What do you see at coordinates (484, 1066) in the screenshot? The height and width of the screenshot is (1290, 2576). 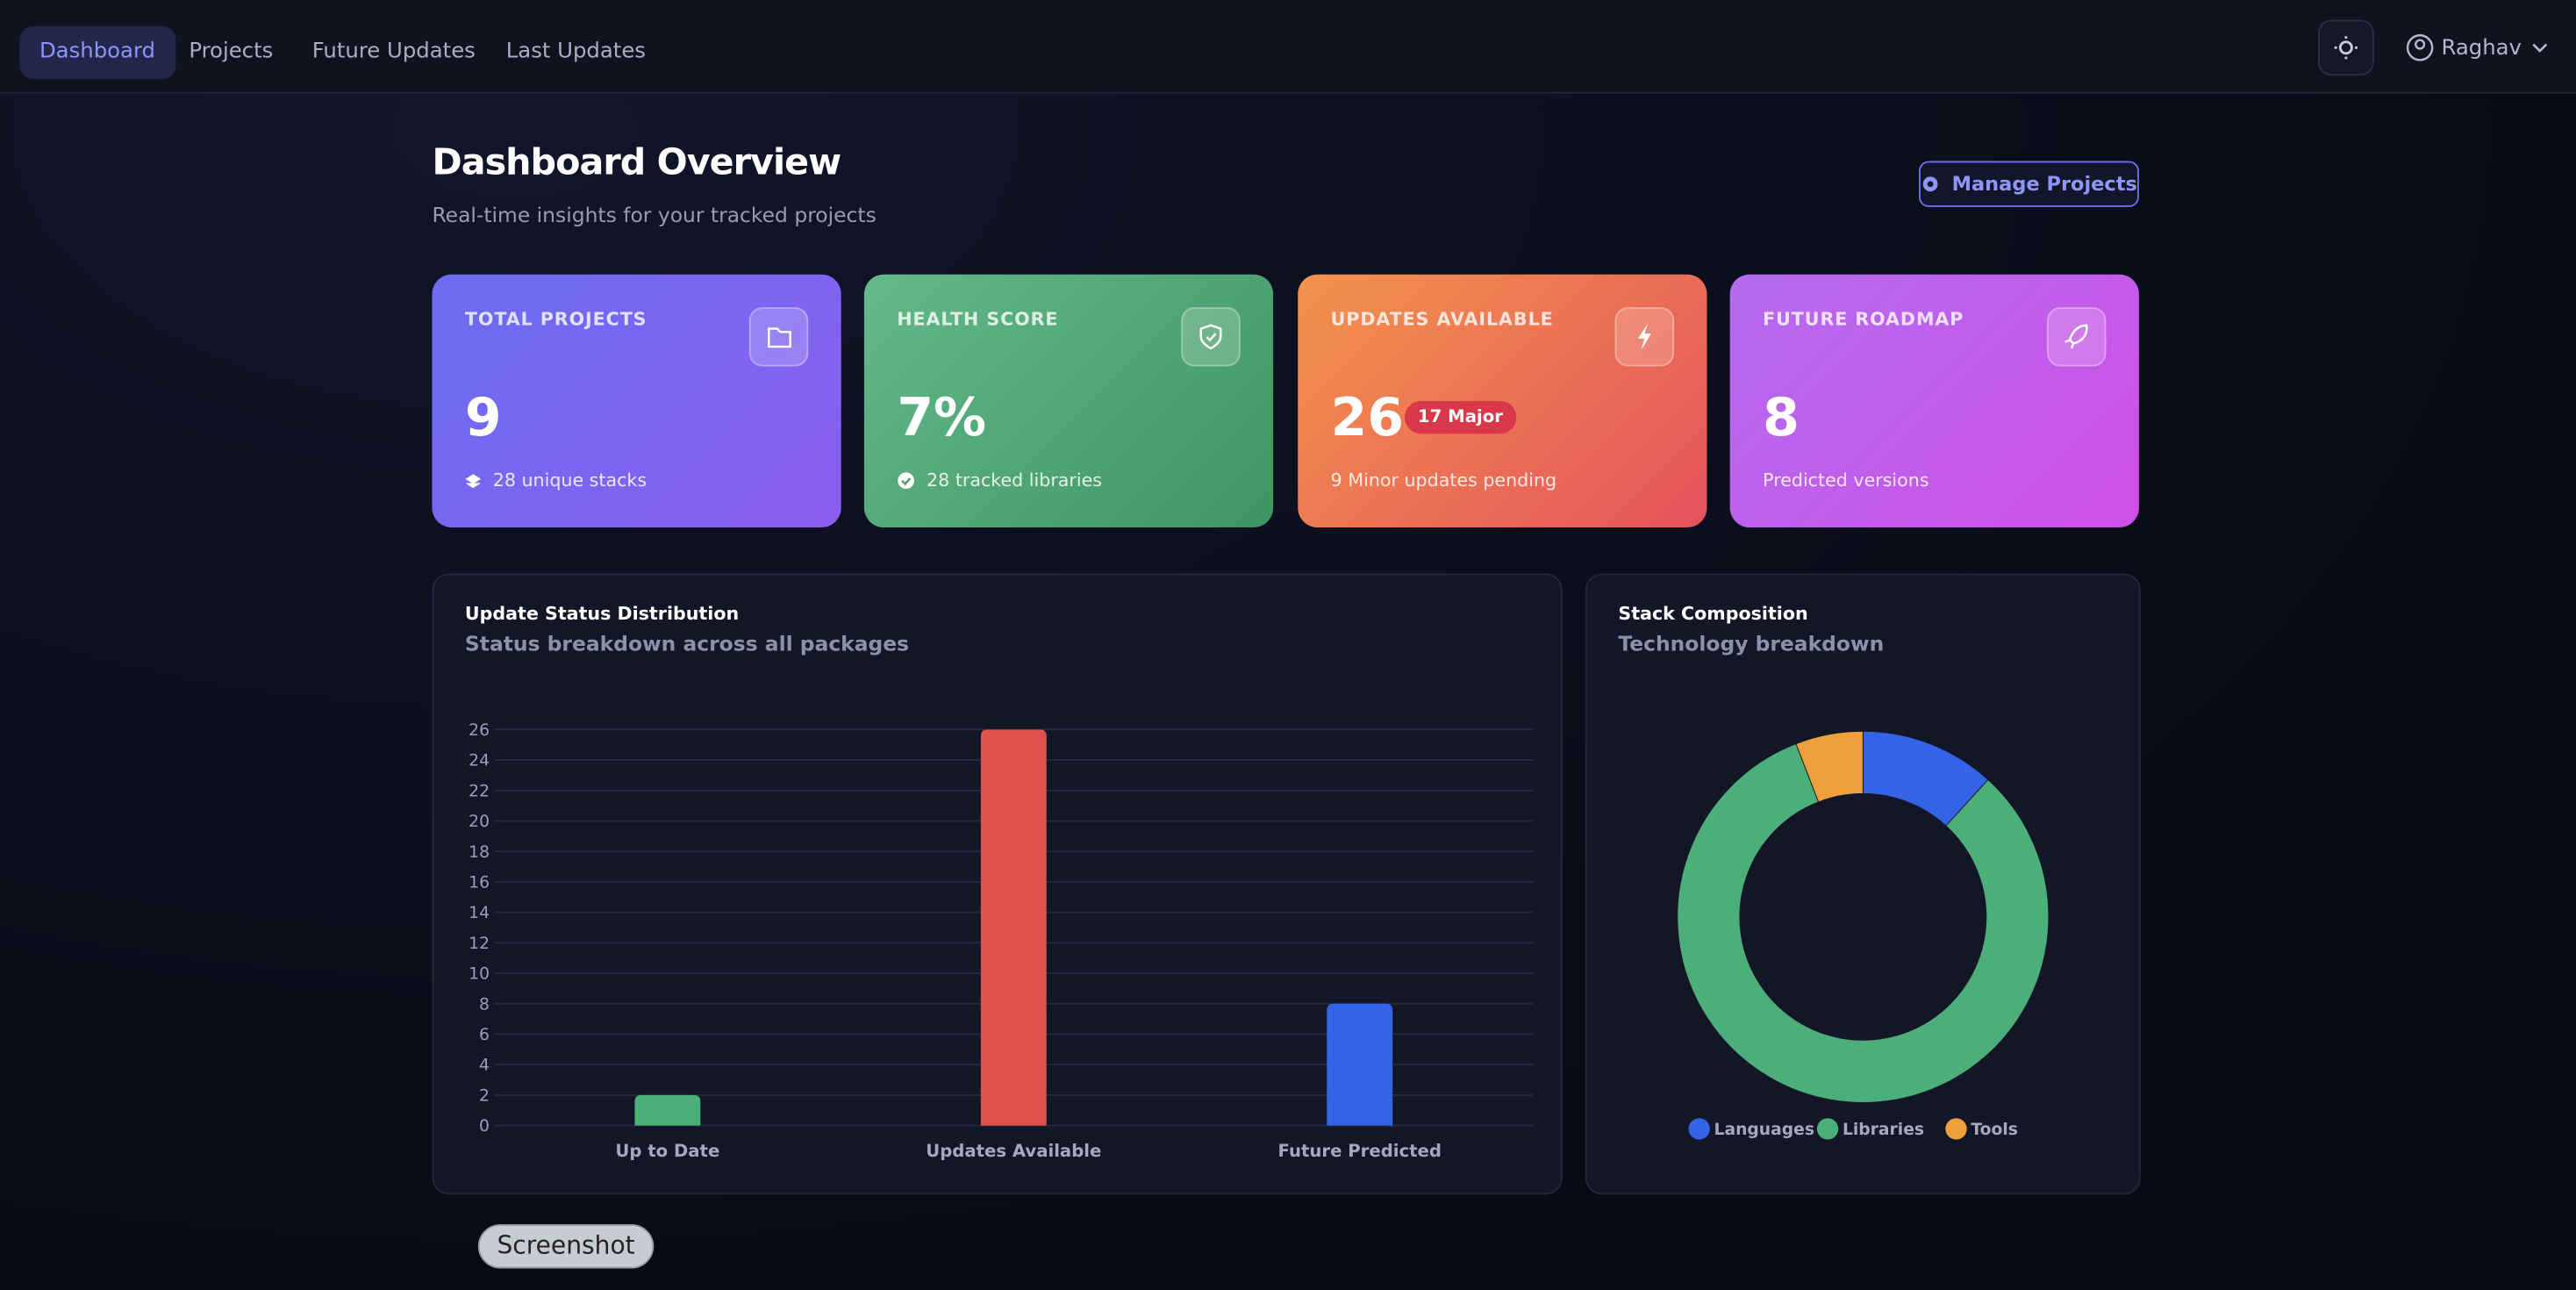 I see `y-tick-label: 4` at bounding box center [484, 1066].